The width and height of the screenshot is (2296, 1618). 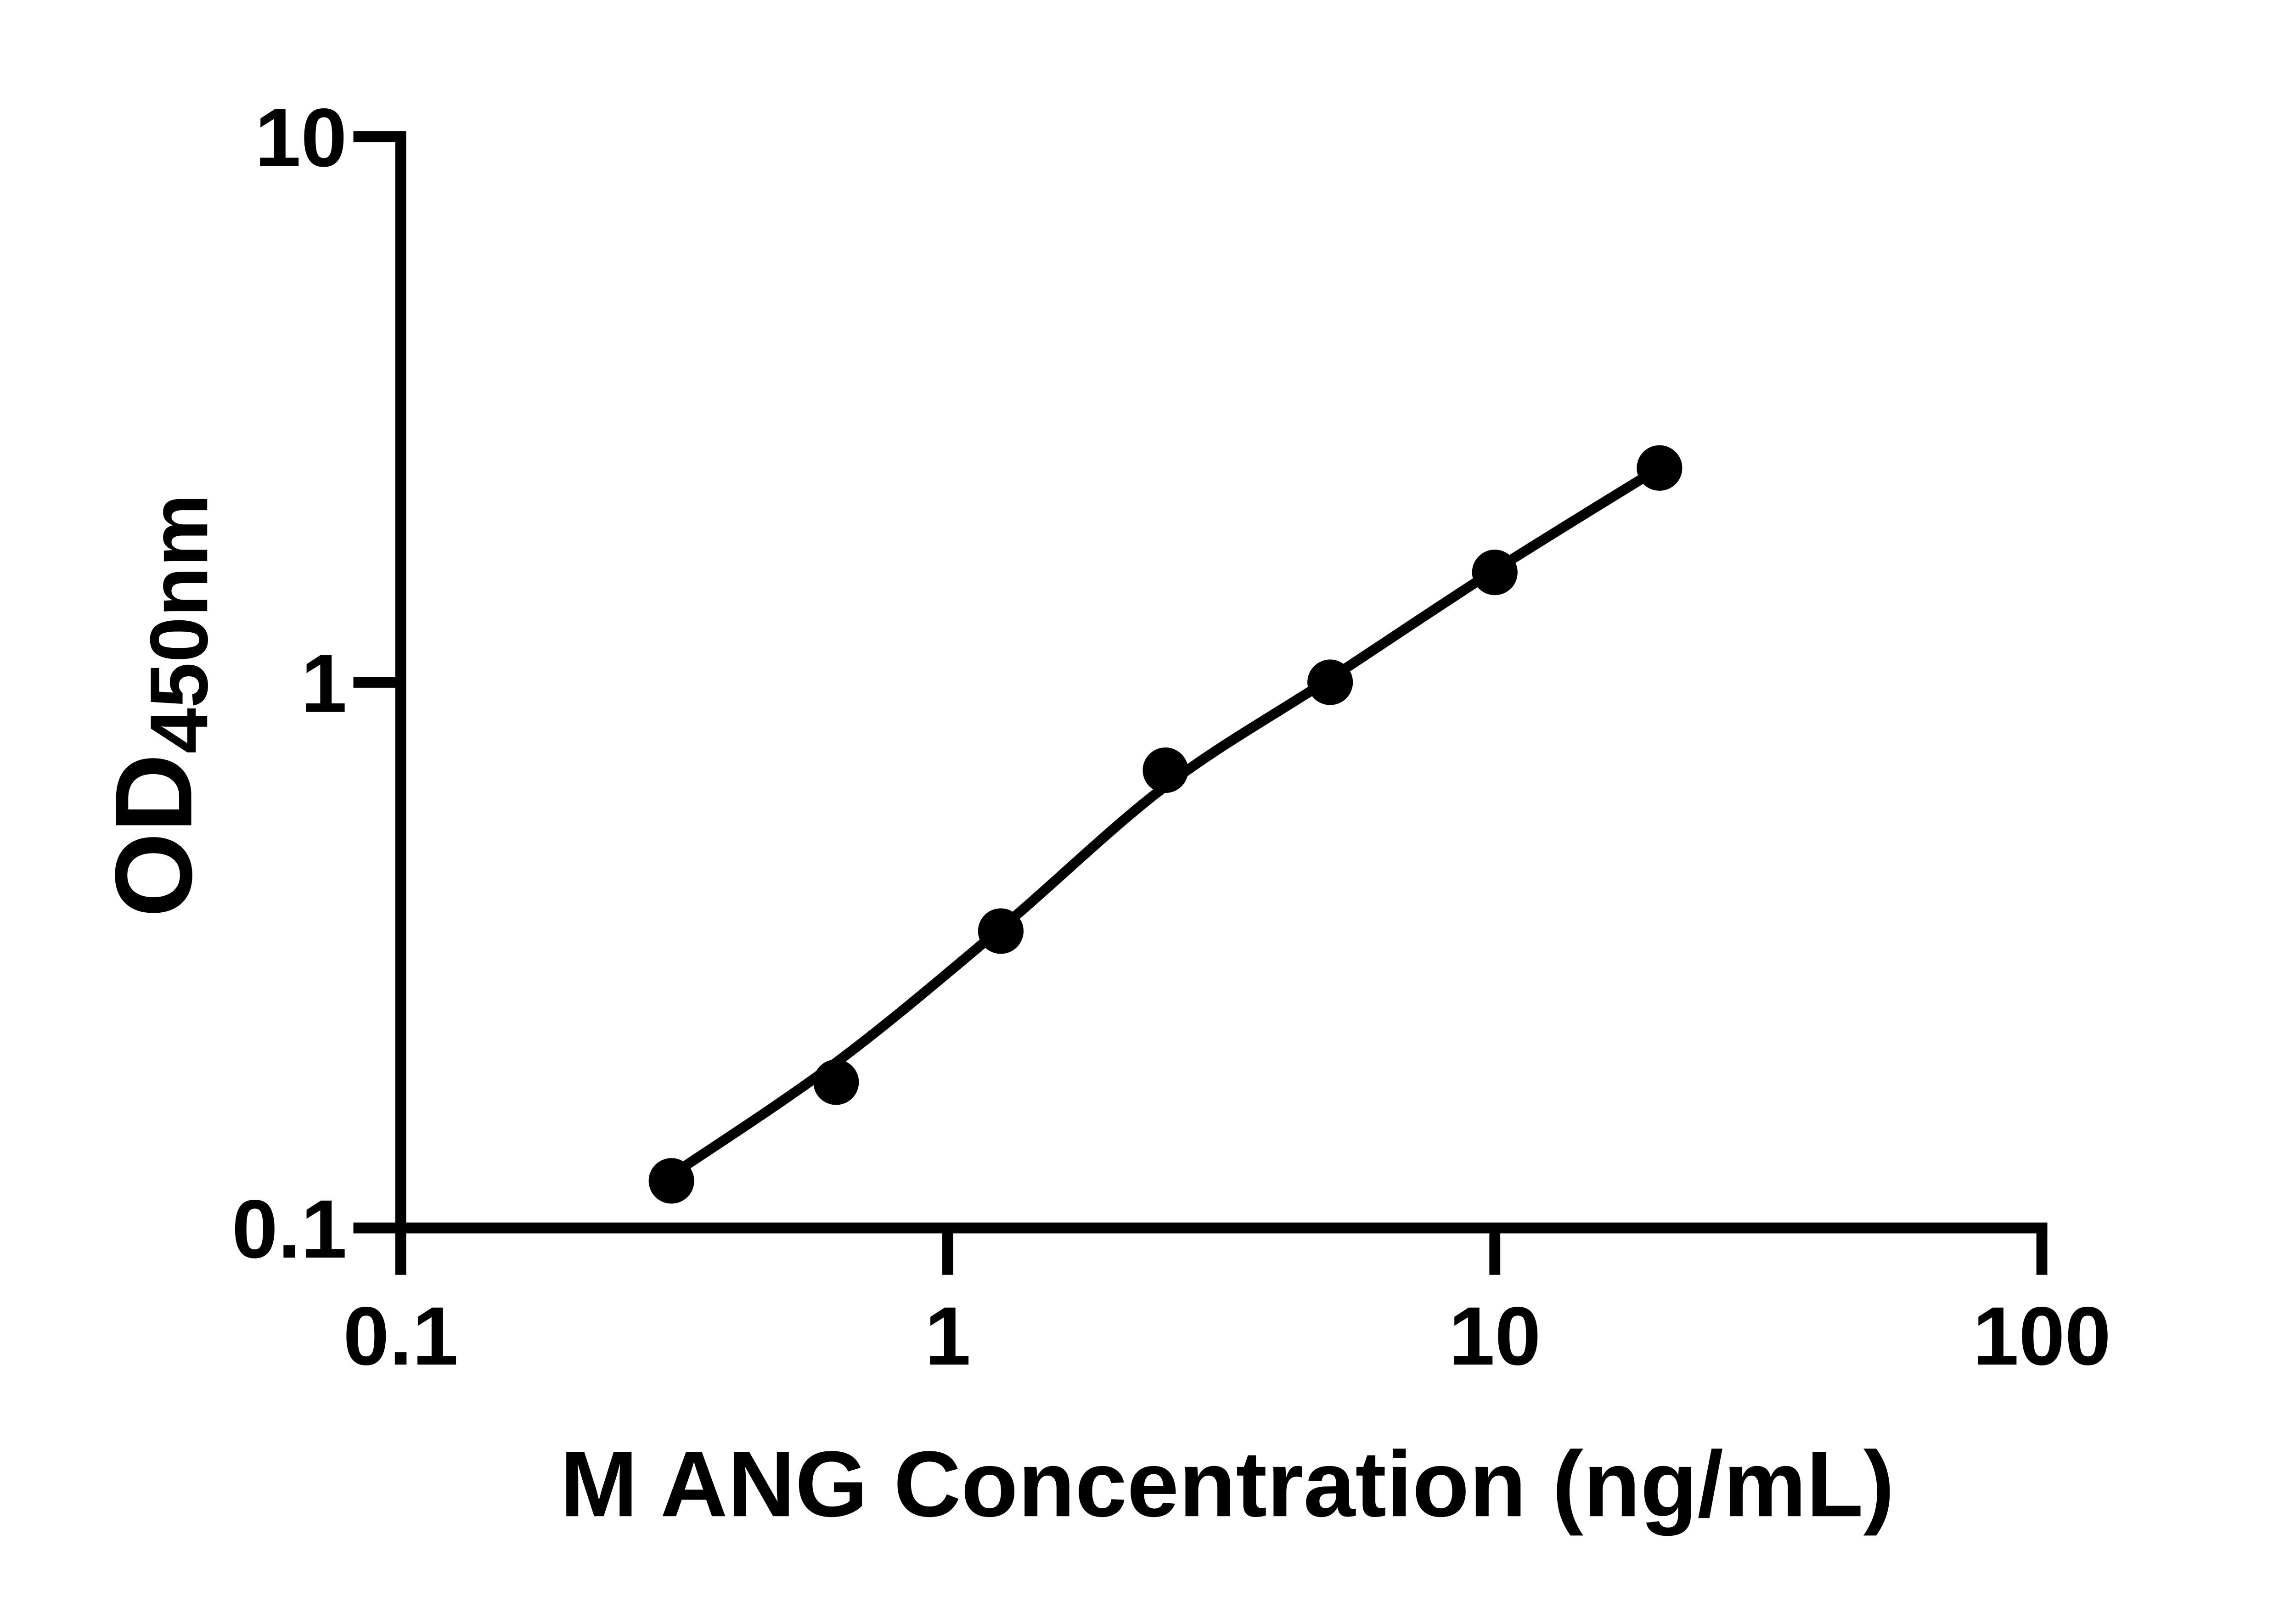 What do you see at coordinates (2042, 1336) in the screenshot?
I see `x-tick-label: 100` at bounding box center [2042, 1336].